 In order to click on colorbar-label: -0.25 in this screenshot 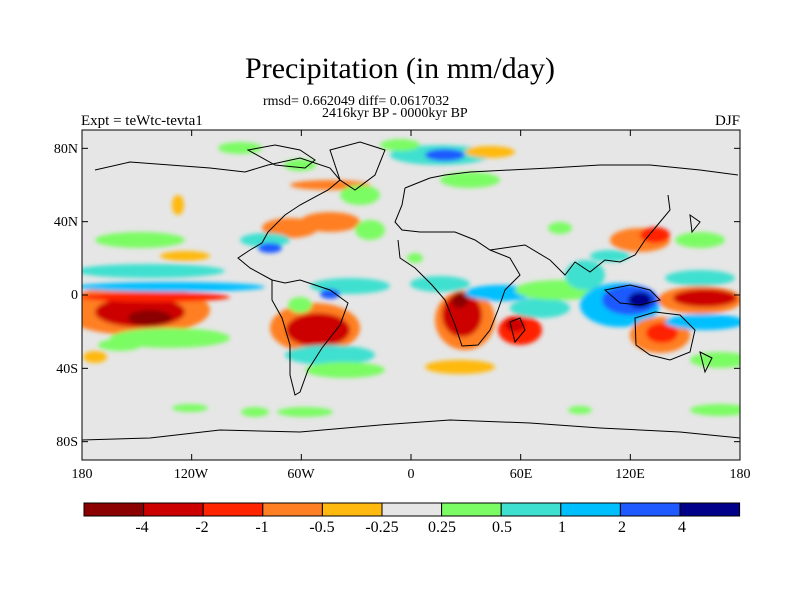, I will do `click(382, 527)`.